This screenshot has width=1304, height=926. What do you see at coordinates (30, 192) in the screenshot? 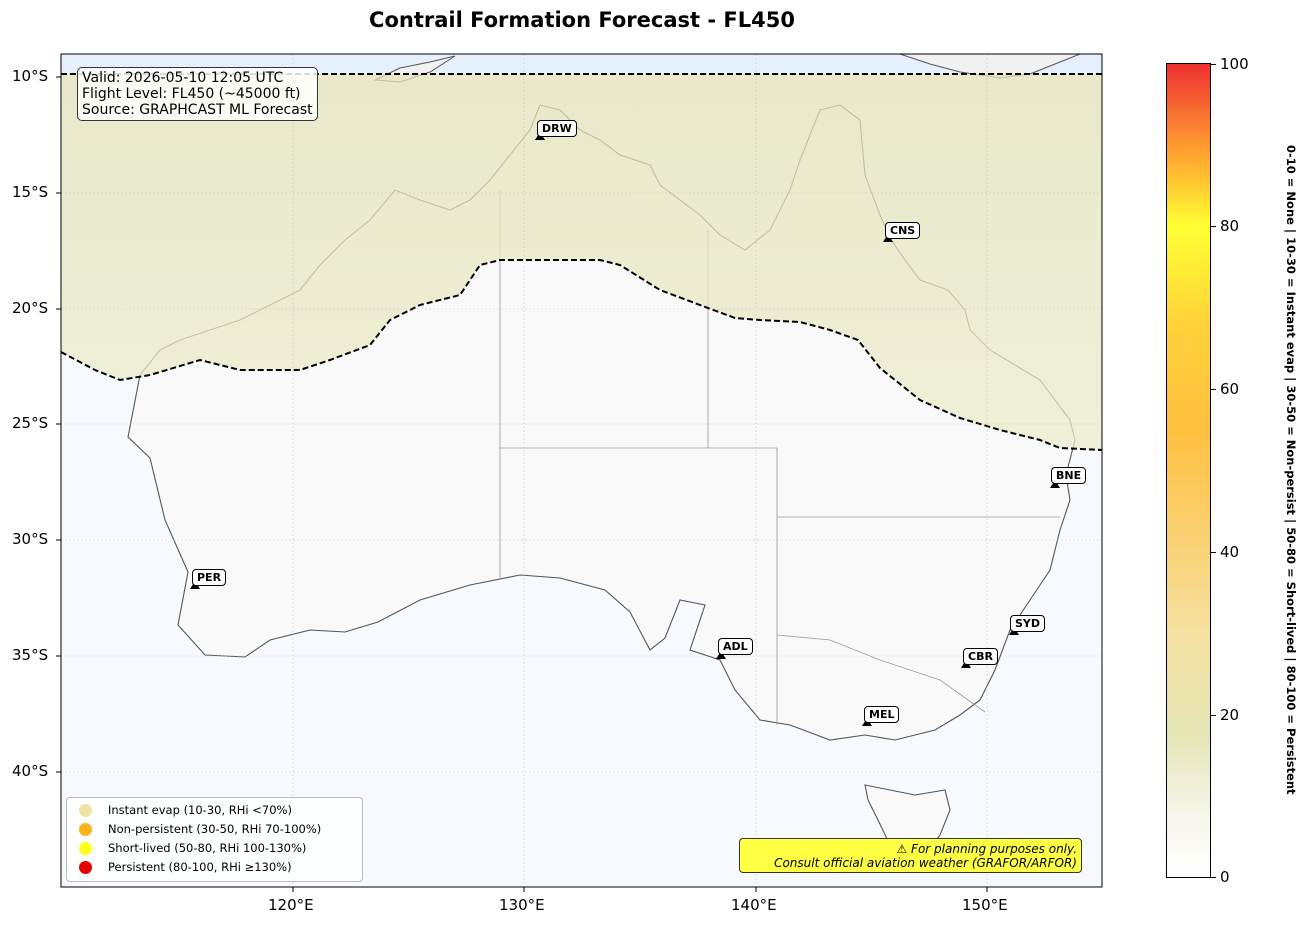
I see `lat-tick: 15°S` at bounding box center [30, 192].